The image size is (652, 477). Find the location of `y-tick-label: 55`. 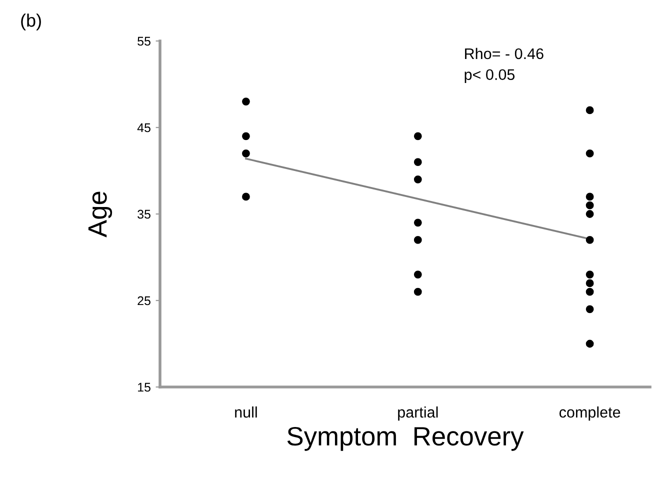

y-tick-label: 55 is located at coordinates (144, 41).